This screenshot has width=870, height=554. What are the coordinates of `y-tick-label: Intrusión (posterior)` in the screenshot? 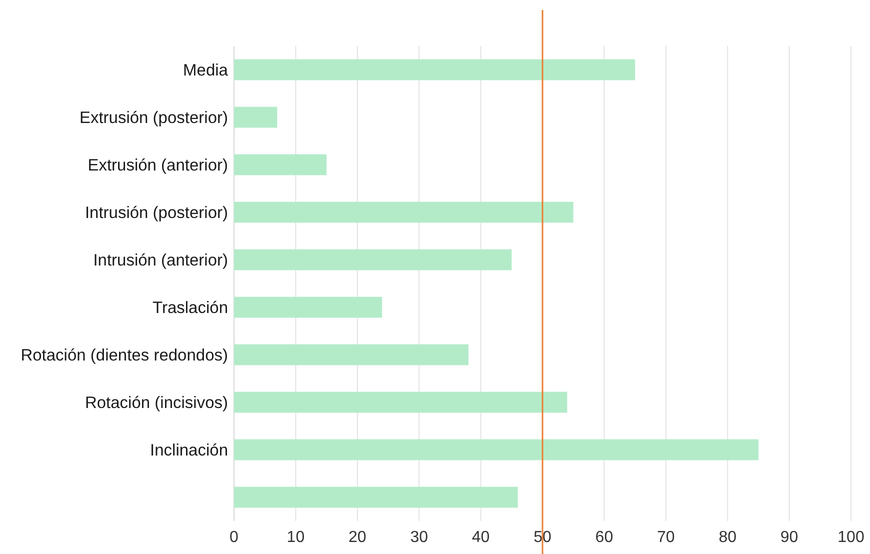 It's located at (156, 213).